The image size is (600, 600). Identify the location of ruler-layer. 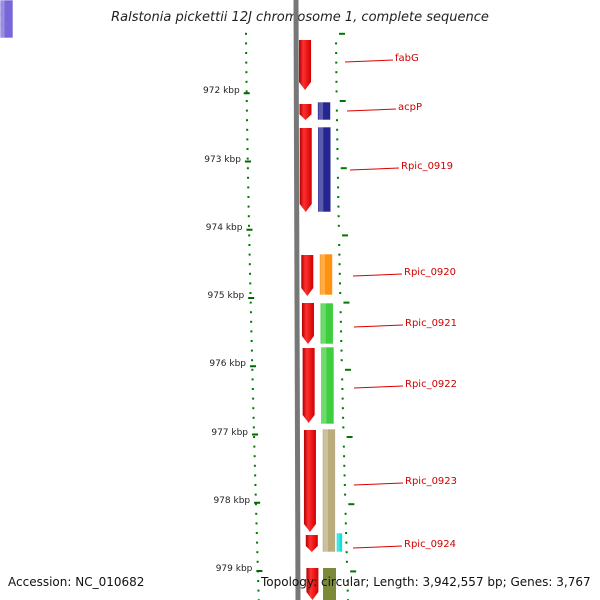
(253, 332).